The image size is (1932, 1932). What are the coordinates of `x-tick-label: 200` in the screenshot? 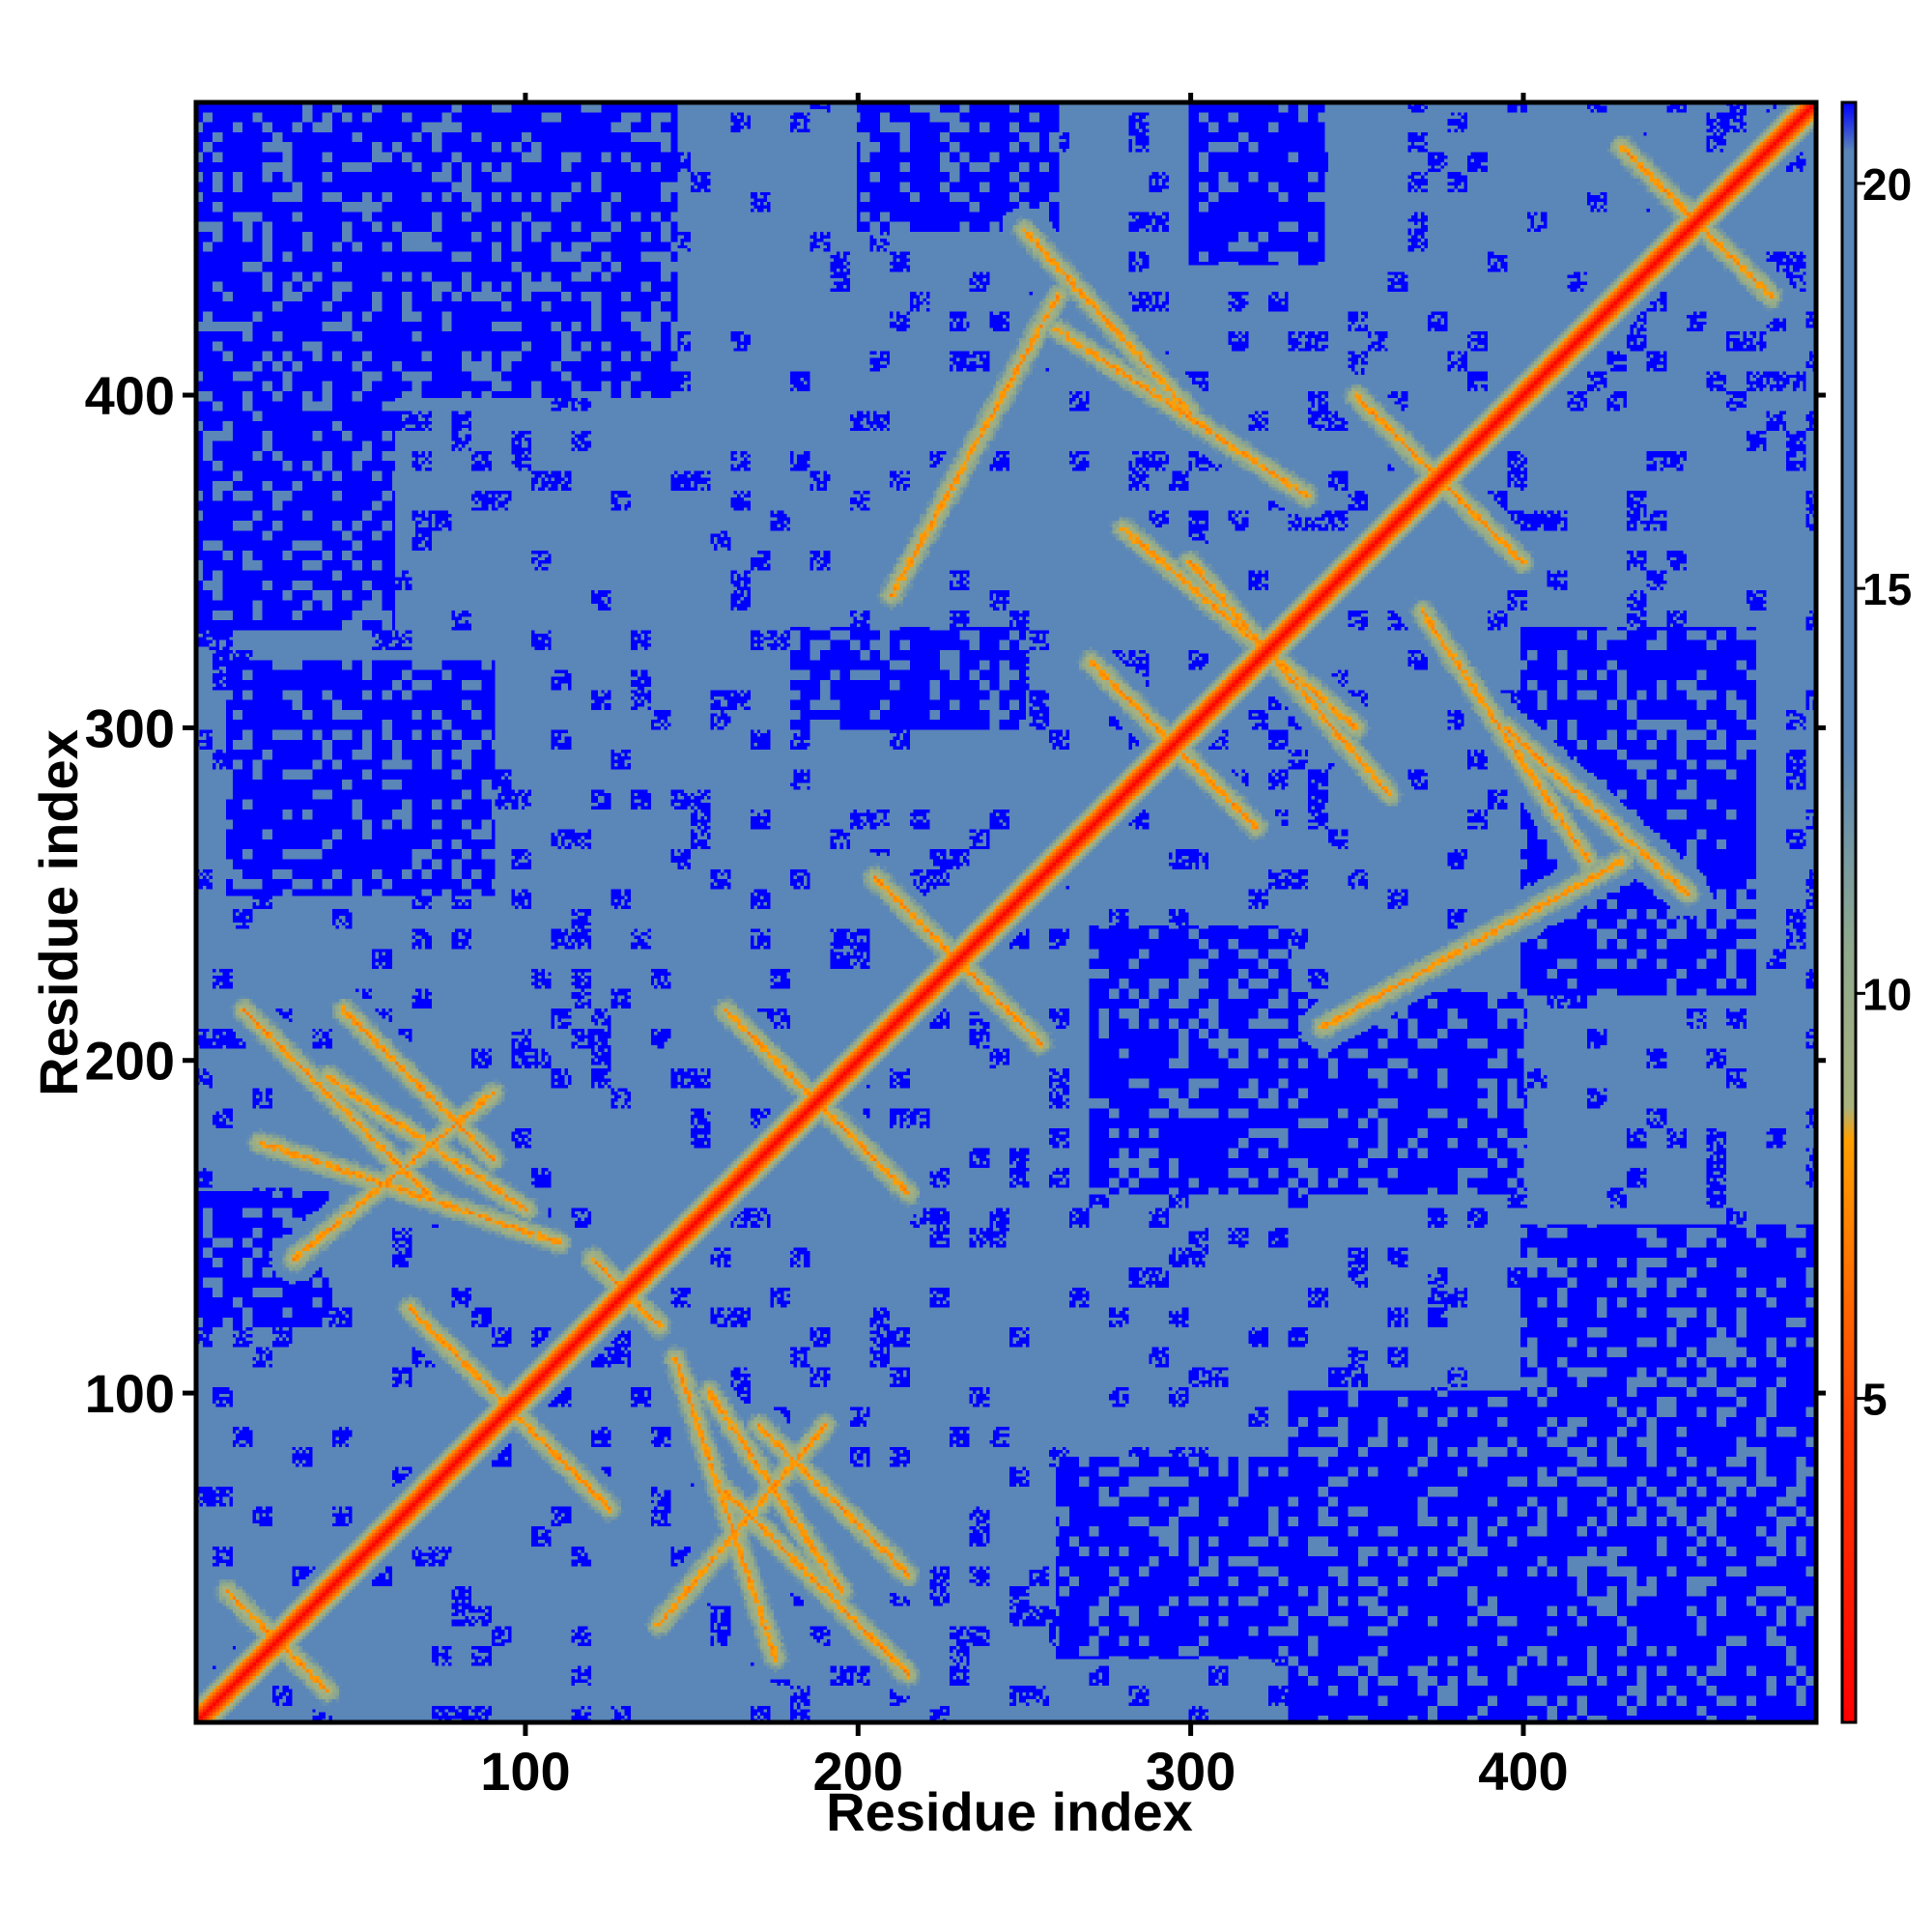 It's located at (858, 1771).